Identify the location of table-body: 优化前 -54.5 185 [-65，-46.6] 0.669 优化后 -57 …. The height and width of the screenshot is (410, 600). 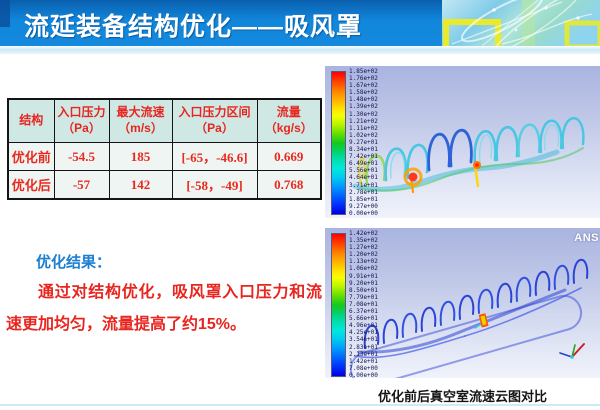
(164, 171).